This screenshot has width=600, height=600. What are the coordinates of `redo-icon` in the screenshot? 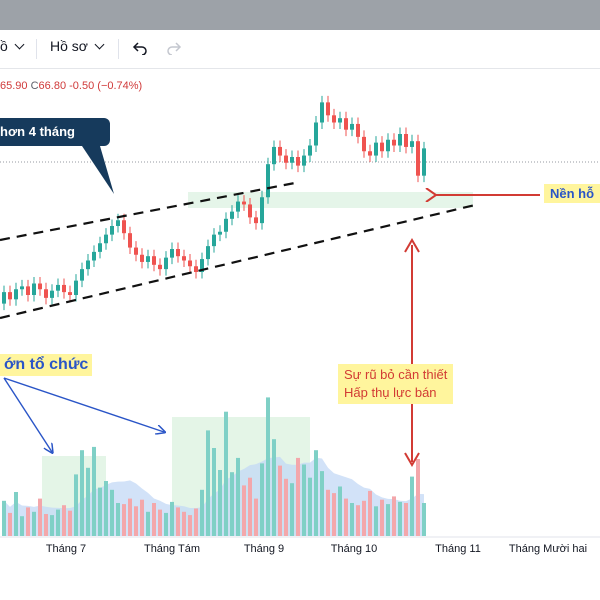 It's located at (174, 48).